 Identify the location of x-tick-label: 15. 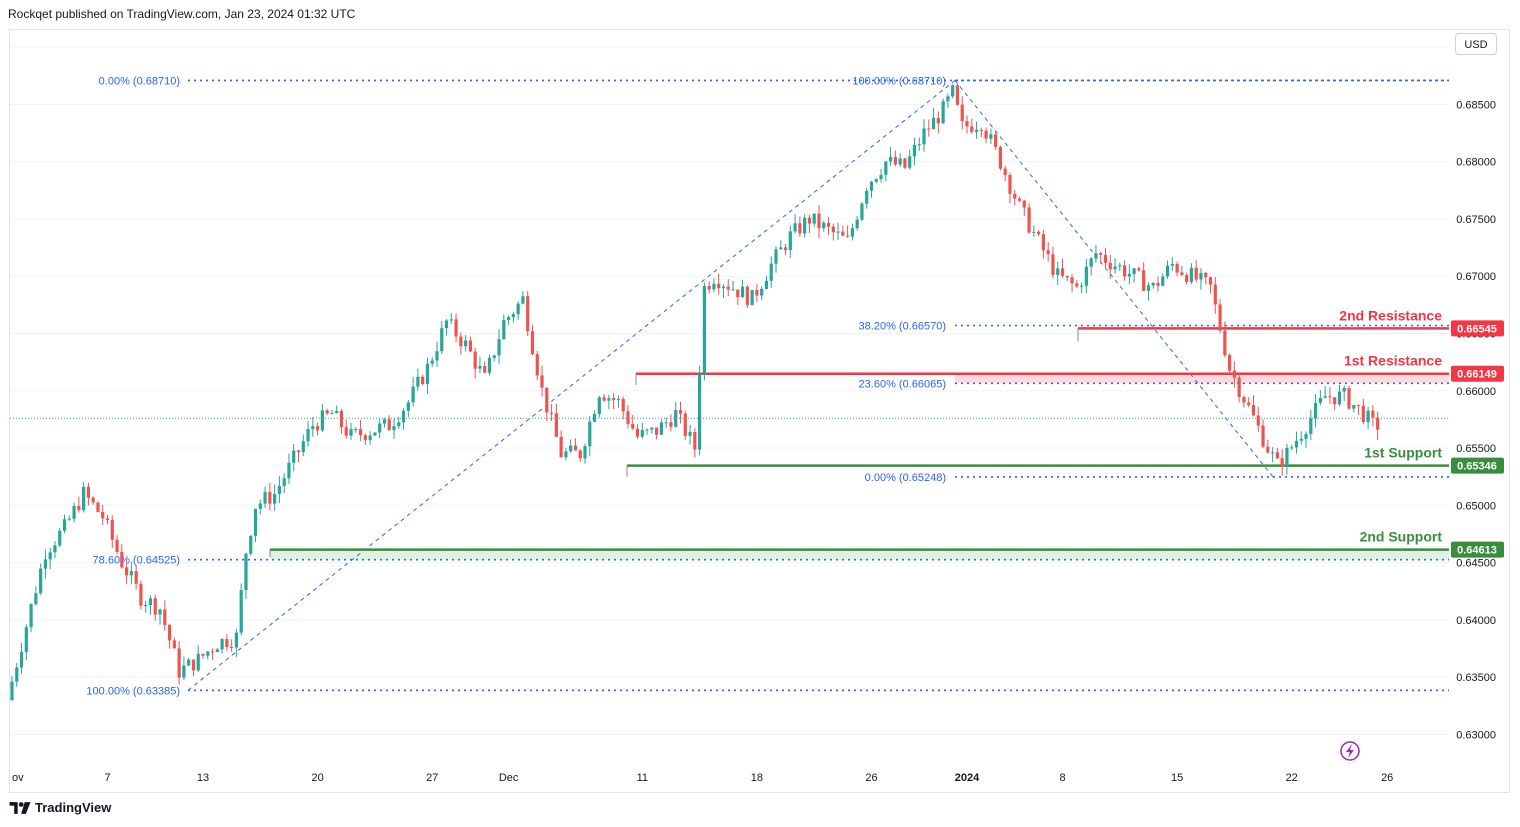
(1177, 778).